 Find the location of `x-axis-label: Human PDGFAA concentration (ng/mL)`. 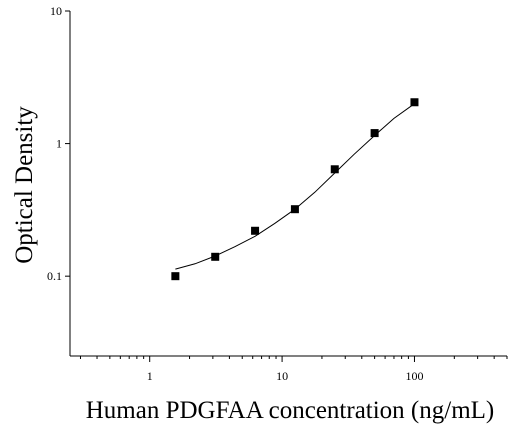

x-axis-label: Human PDGFAA concentration (ng/mL) is located at coordinates (290, 410).